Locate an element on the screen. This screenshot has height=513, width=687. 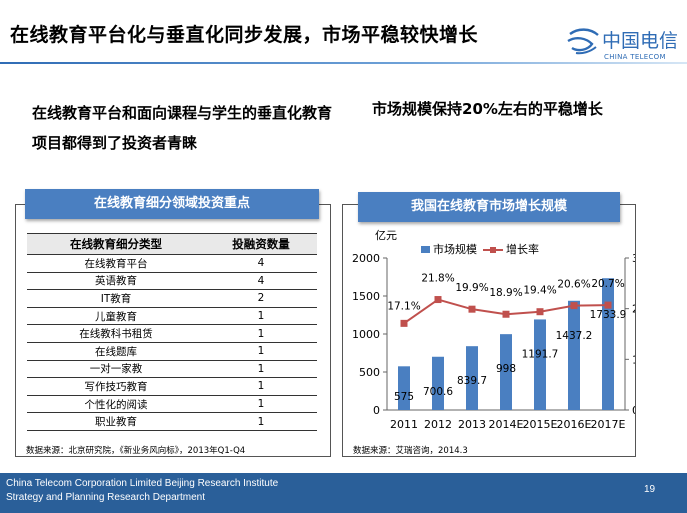
y-left-tick-label: 1500 is located at coordinates (366, 296).